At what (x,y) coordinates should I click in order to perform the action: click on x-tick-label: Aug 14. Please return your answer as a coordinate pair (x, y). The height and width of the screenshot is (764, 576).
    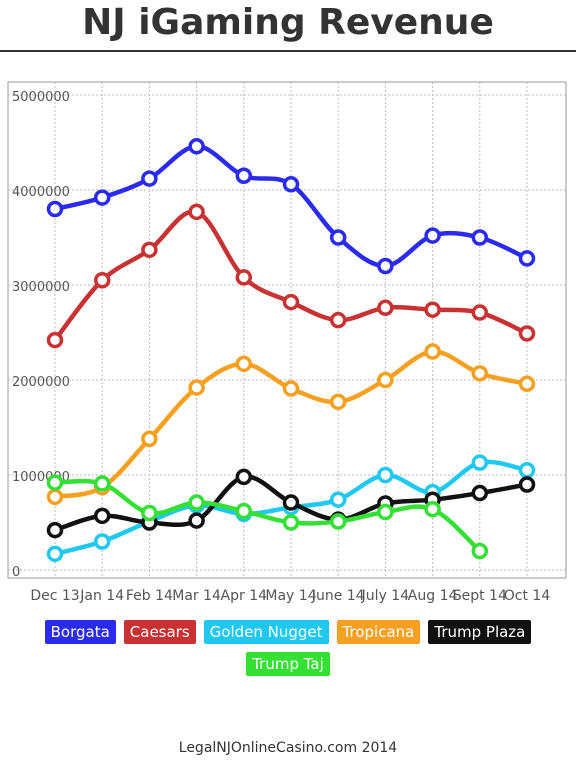
    Looking at the image, I should click on (433, 596).